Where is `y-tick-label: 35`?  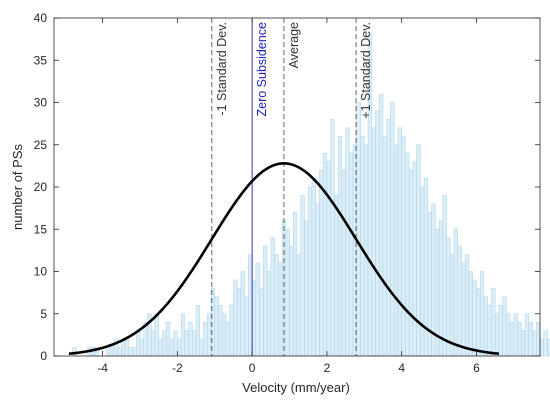
y-tick-label: 35 is located at coordinates (41, 60).